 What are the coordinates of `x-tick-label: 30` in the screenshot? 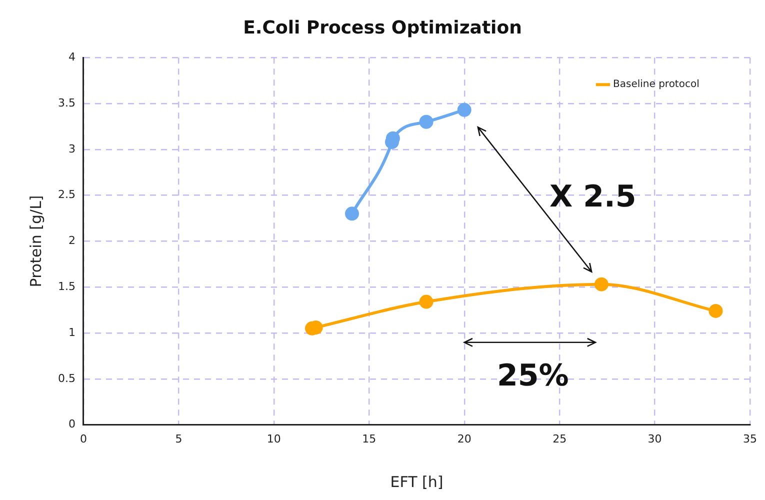 It's located at (655, 439).